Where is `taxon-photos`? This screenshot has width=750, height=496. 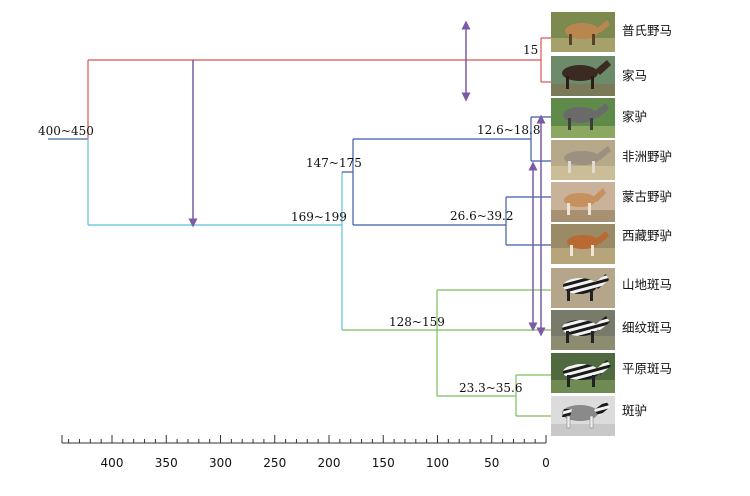
taxon-photos is located at coordinates (583, 224).